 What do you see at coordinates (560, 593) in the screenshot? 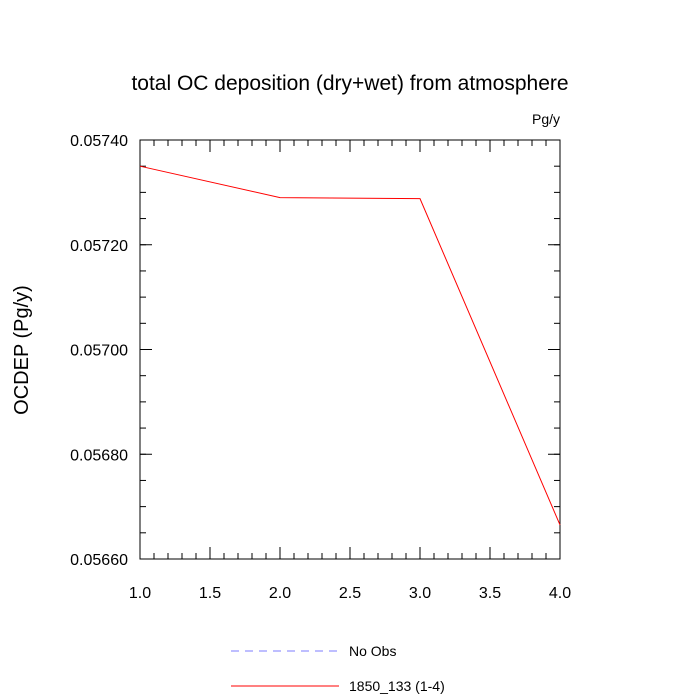
I see `x-tick-label: 4.0` at bounding box center [560, 593].